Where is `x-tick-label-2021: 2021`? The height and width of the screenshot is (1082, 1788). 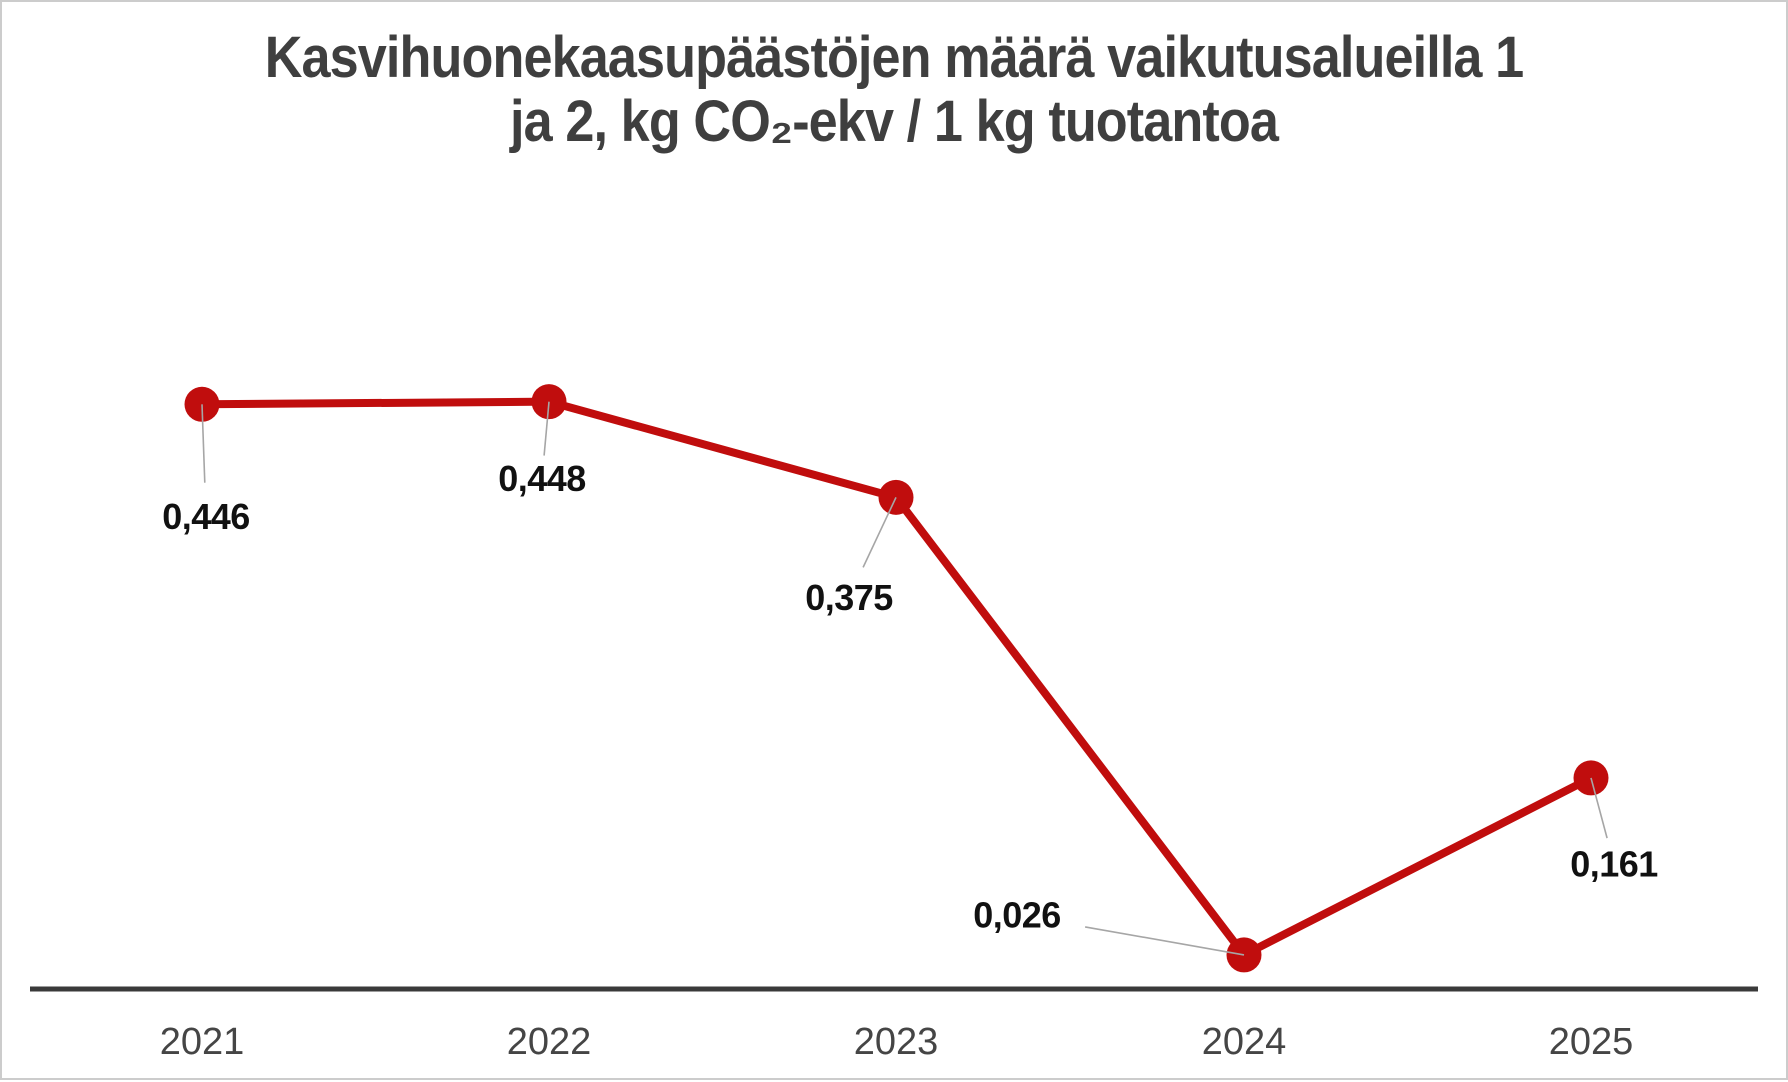 x-tick-label-2021: 2021 is located at coordinates (202, 1042).